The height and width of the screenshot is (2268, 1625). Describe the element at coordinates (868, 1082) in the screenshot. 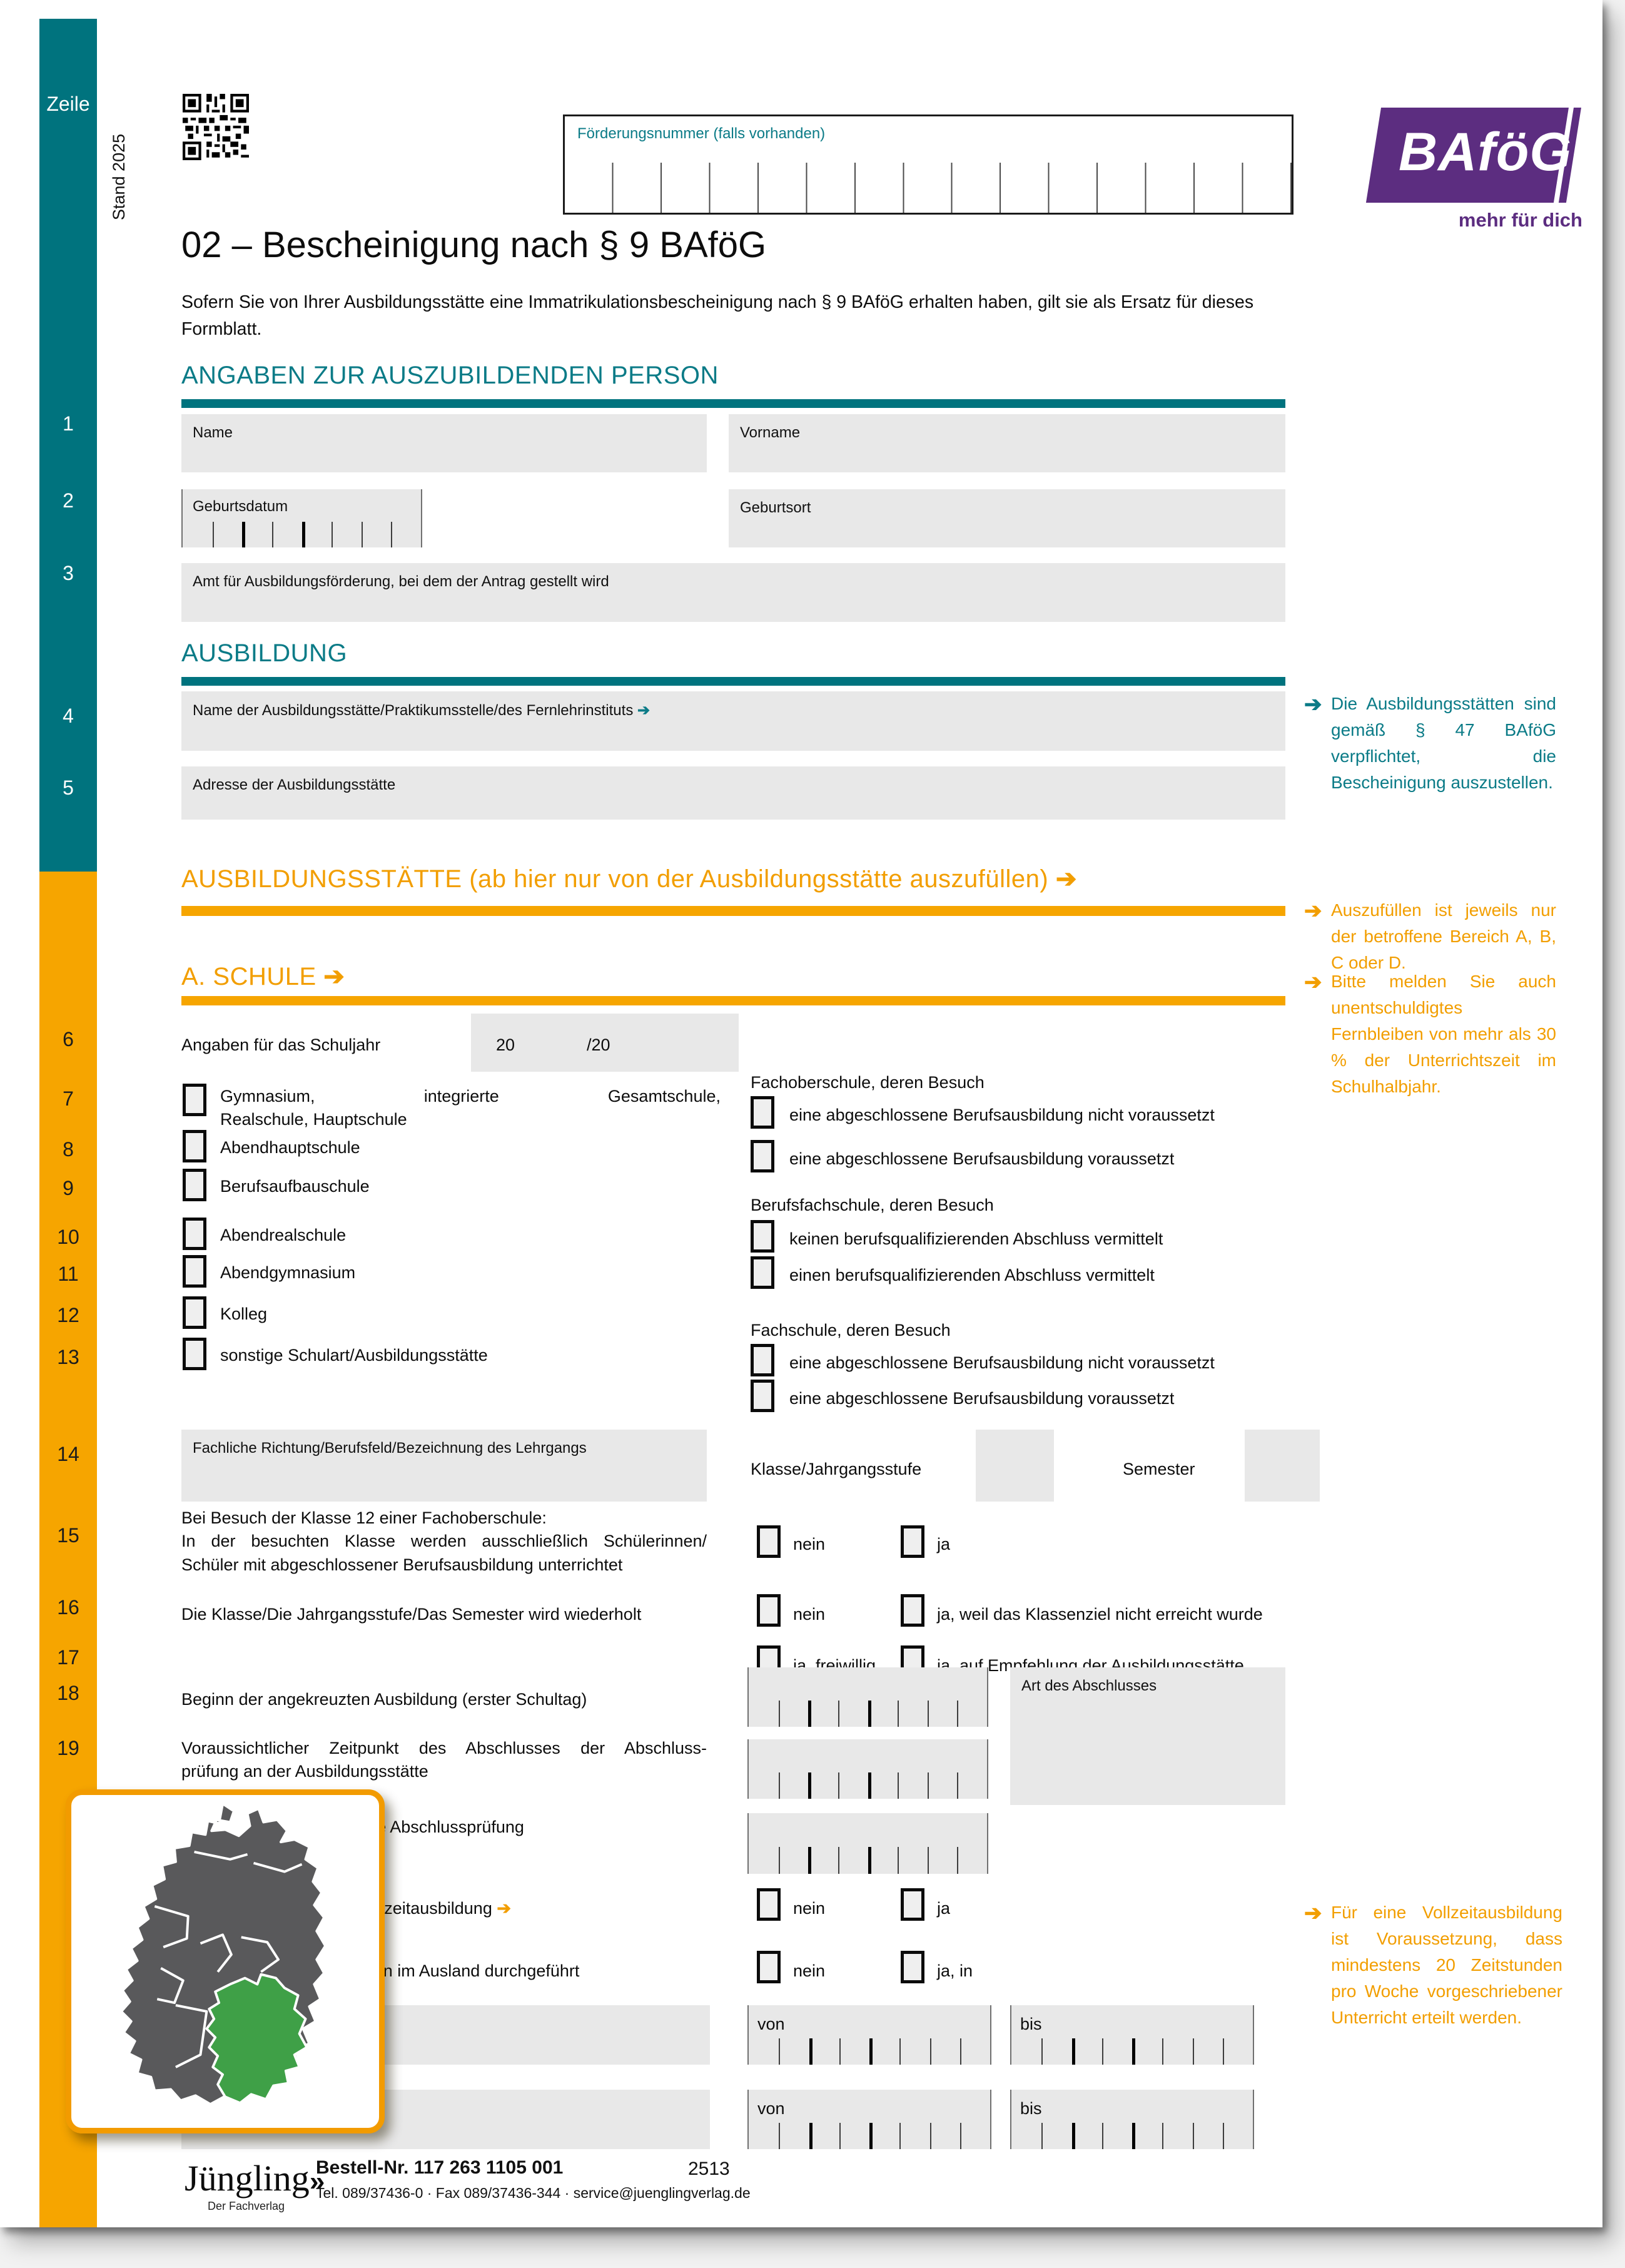

I see `group-fachoberschule-header: Fachoberschule, deren Besuch` at that location.